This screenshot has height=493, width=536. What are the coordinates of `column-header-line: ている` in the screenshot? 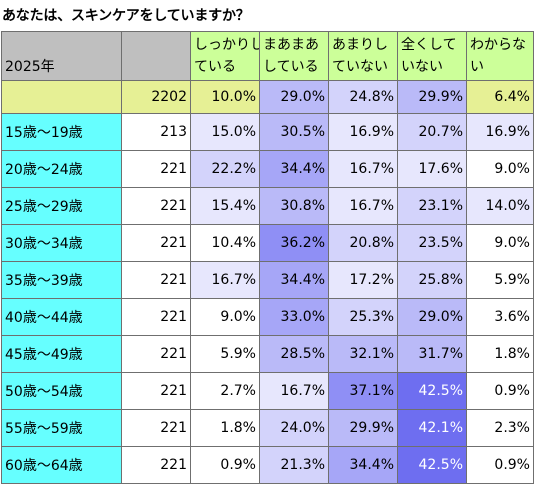 It's located at (215, 67).